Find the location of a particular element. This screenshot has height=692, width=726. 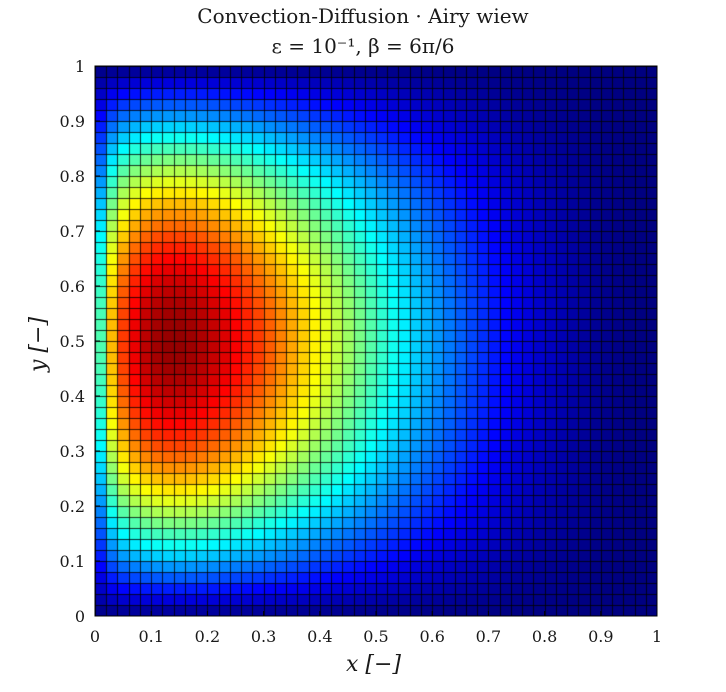

x-tick-label: 0.7 is located at coordinates (488, 636).